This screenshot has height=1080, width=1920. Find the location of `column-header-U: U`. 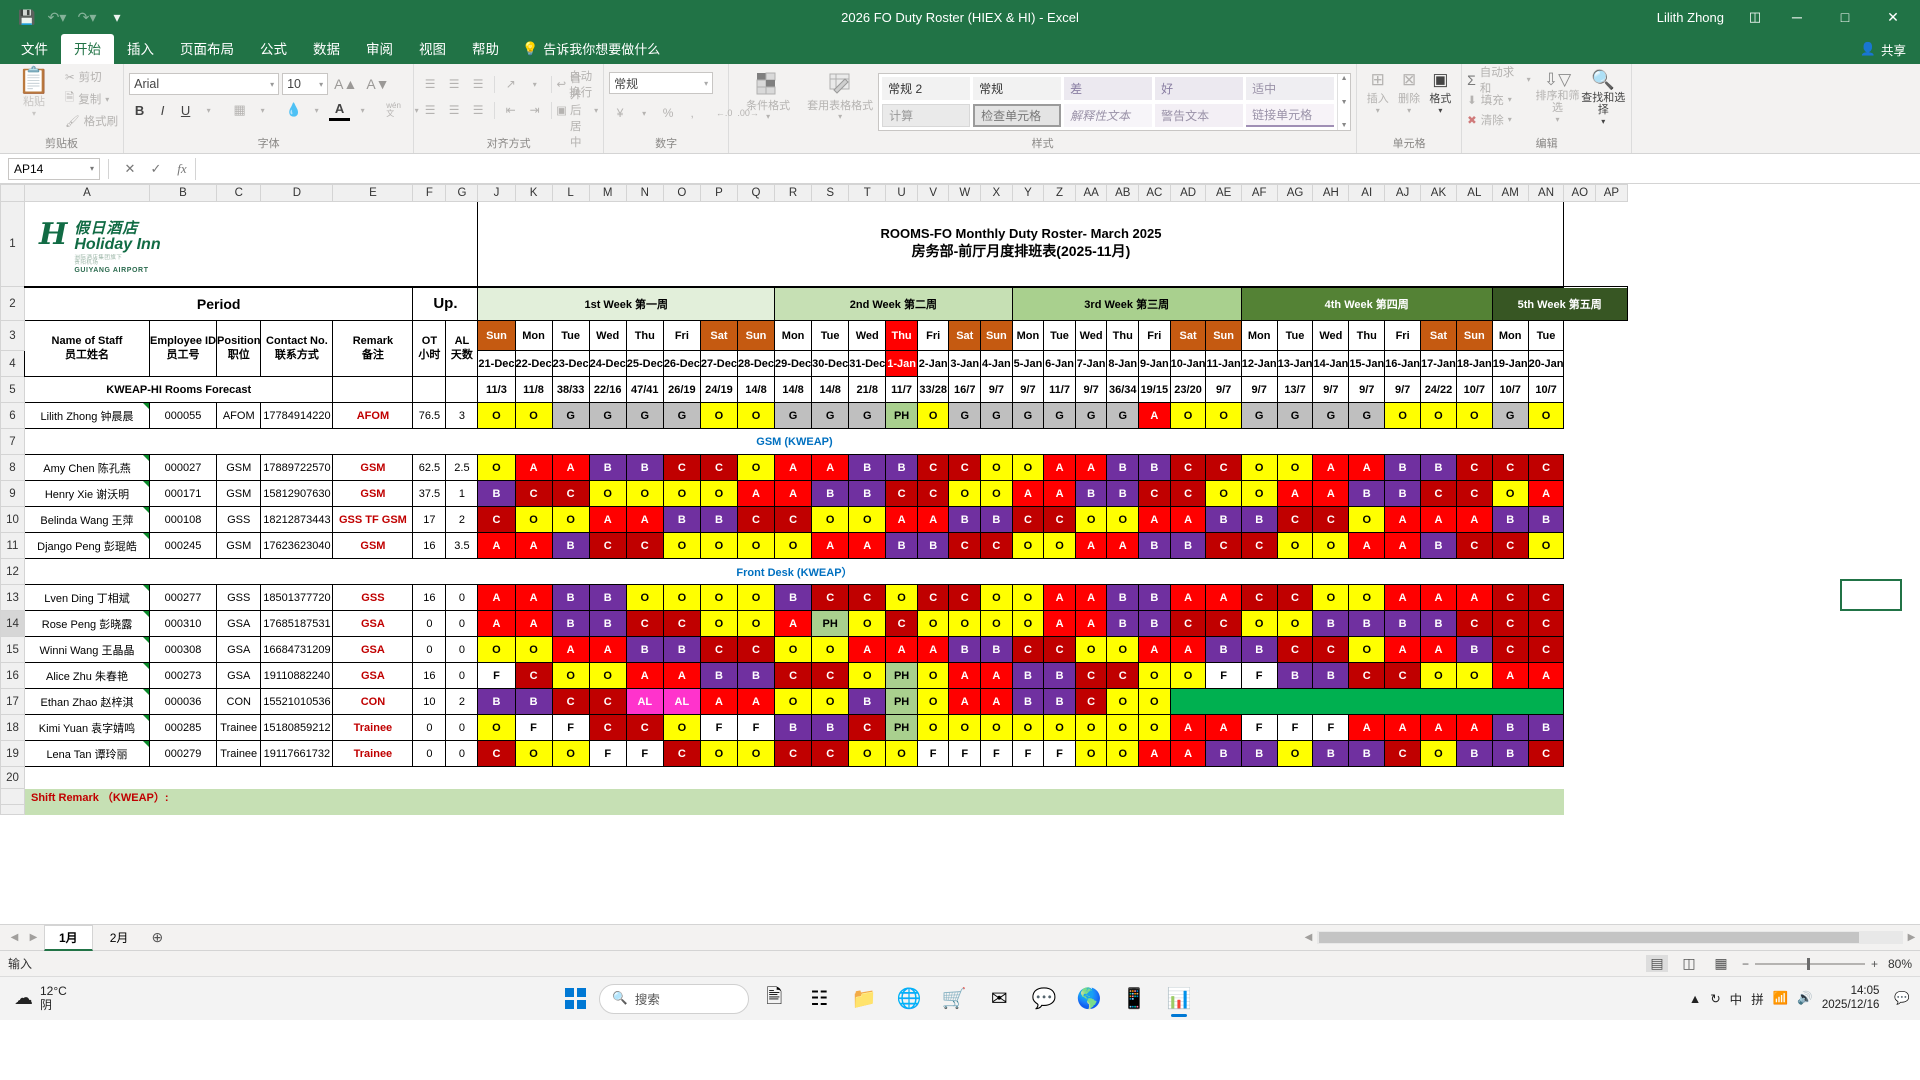

column-header-U: U is located at coordinates (901, 193).